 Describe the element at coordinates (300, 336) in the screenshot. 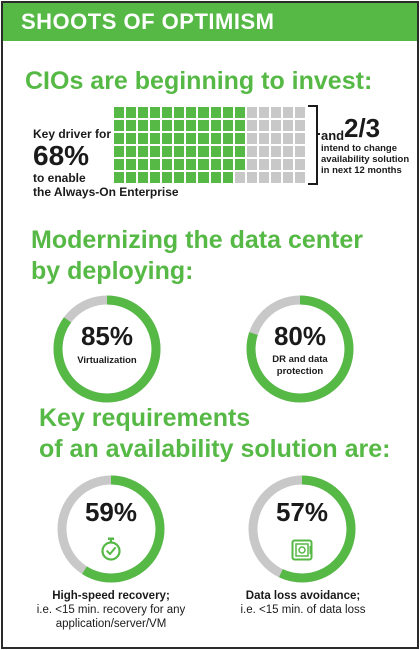

I see `dr-protection-value: 80%` at that location.